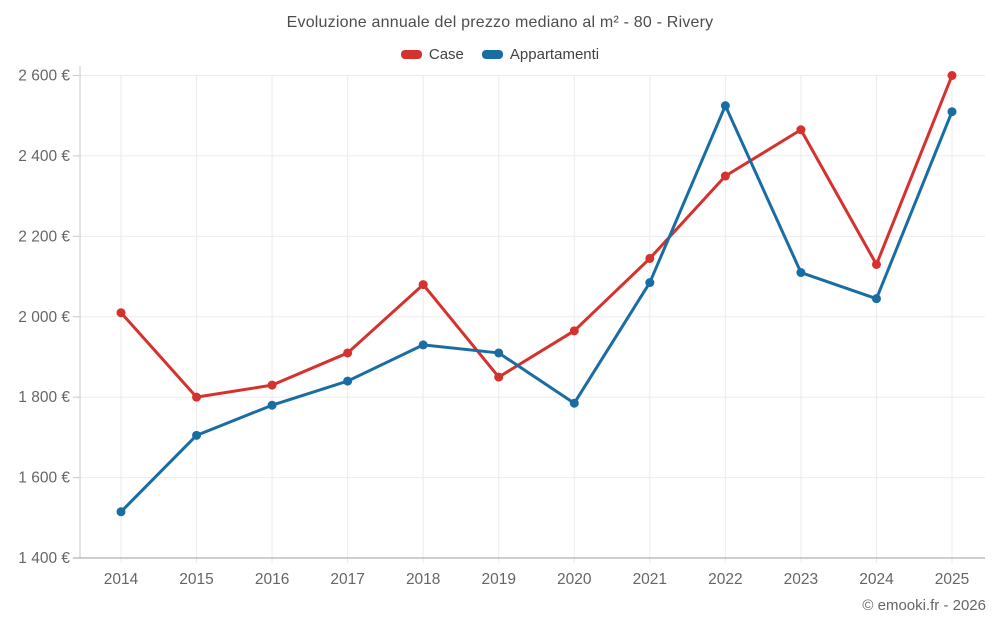 The height and width of the screenshot is (625, 1000). I want to click on x-axis-label: 2021, so click(650, 579).